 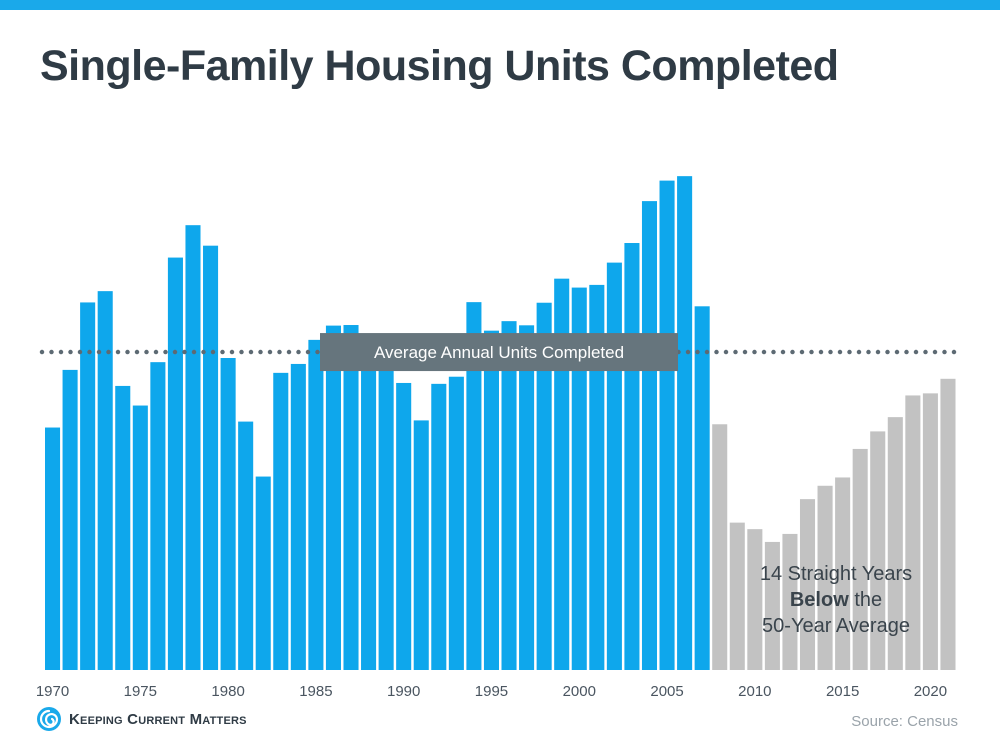 What do you see at coordinates (316, 504) in the screenshot?
I see `bar-1985` at bounding box center [316, 504].